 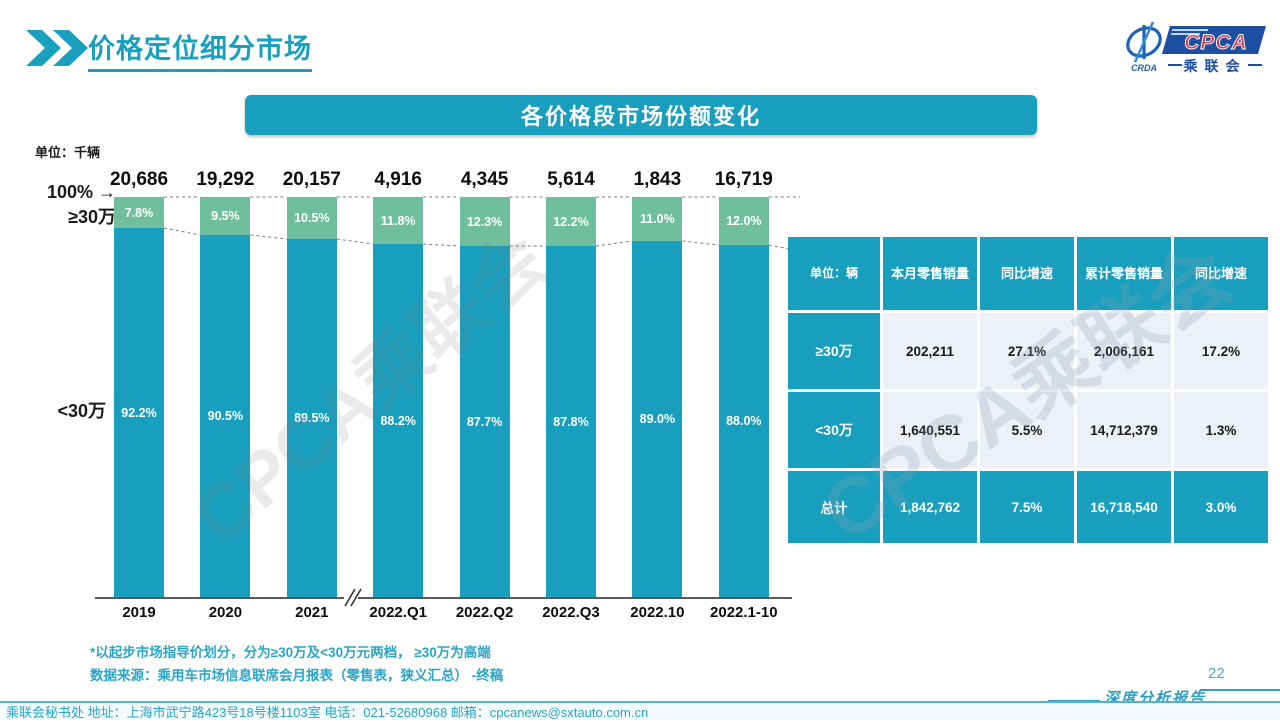 What do you see at coordinates (834, 430) in the screenshot?
I see `table-row-label: <30万` at bounding box center [834, 430].